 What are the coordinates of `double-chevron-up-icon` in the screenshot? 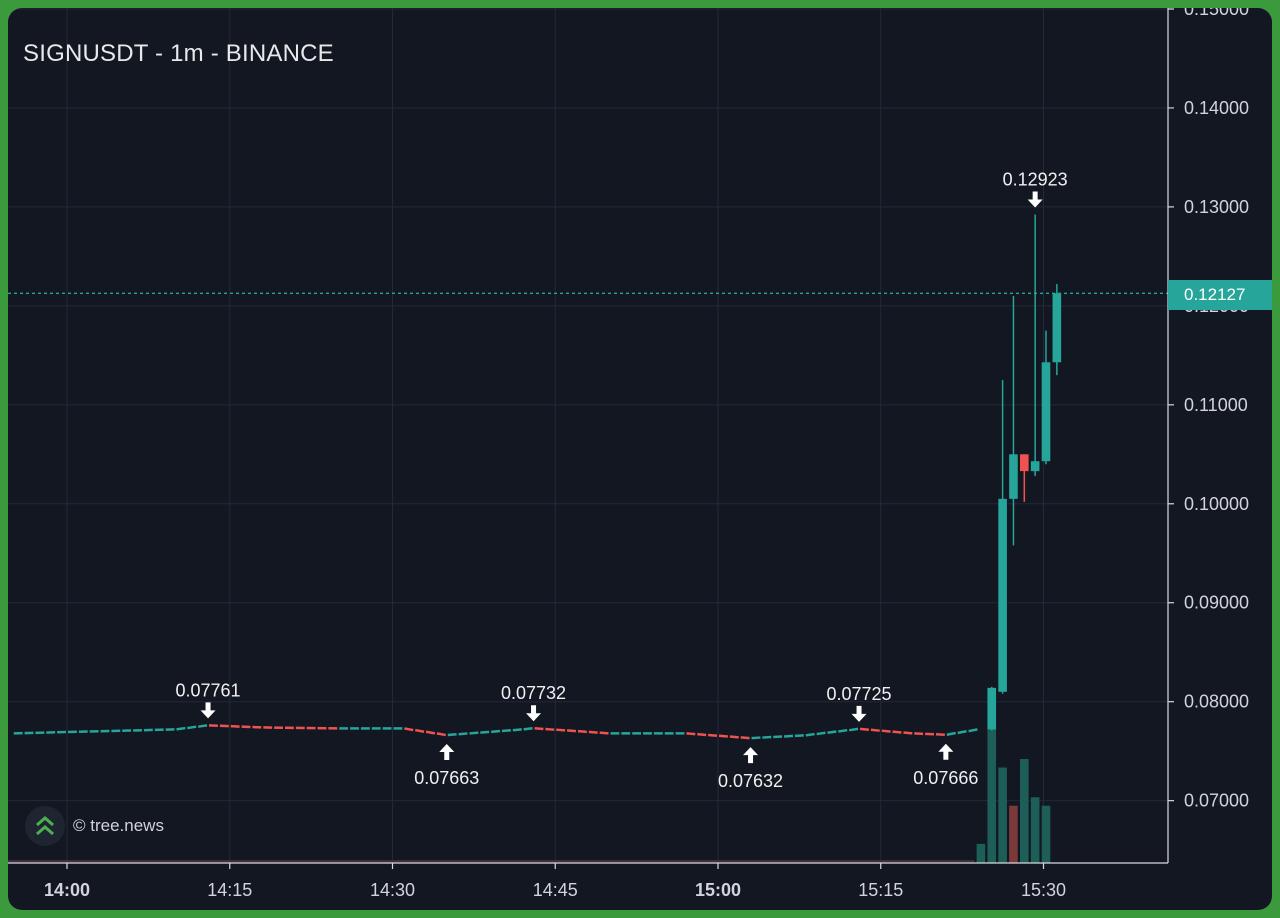 It's located at (45, 826).